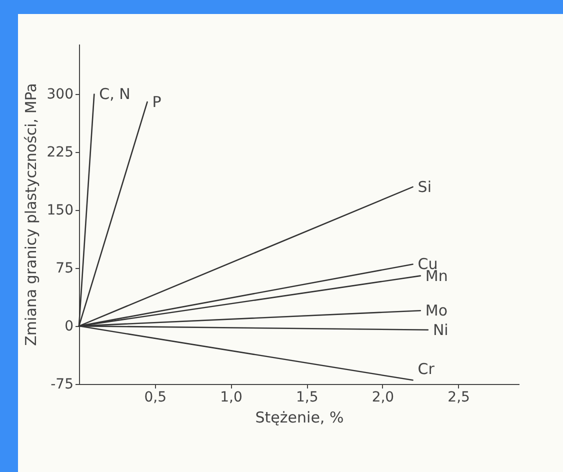  Describe the element at coordinates (155, 398) in the screenshot. I see `x-tick-label: 0,5` at that location.